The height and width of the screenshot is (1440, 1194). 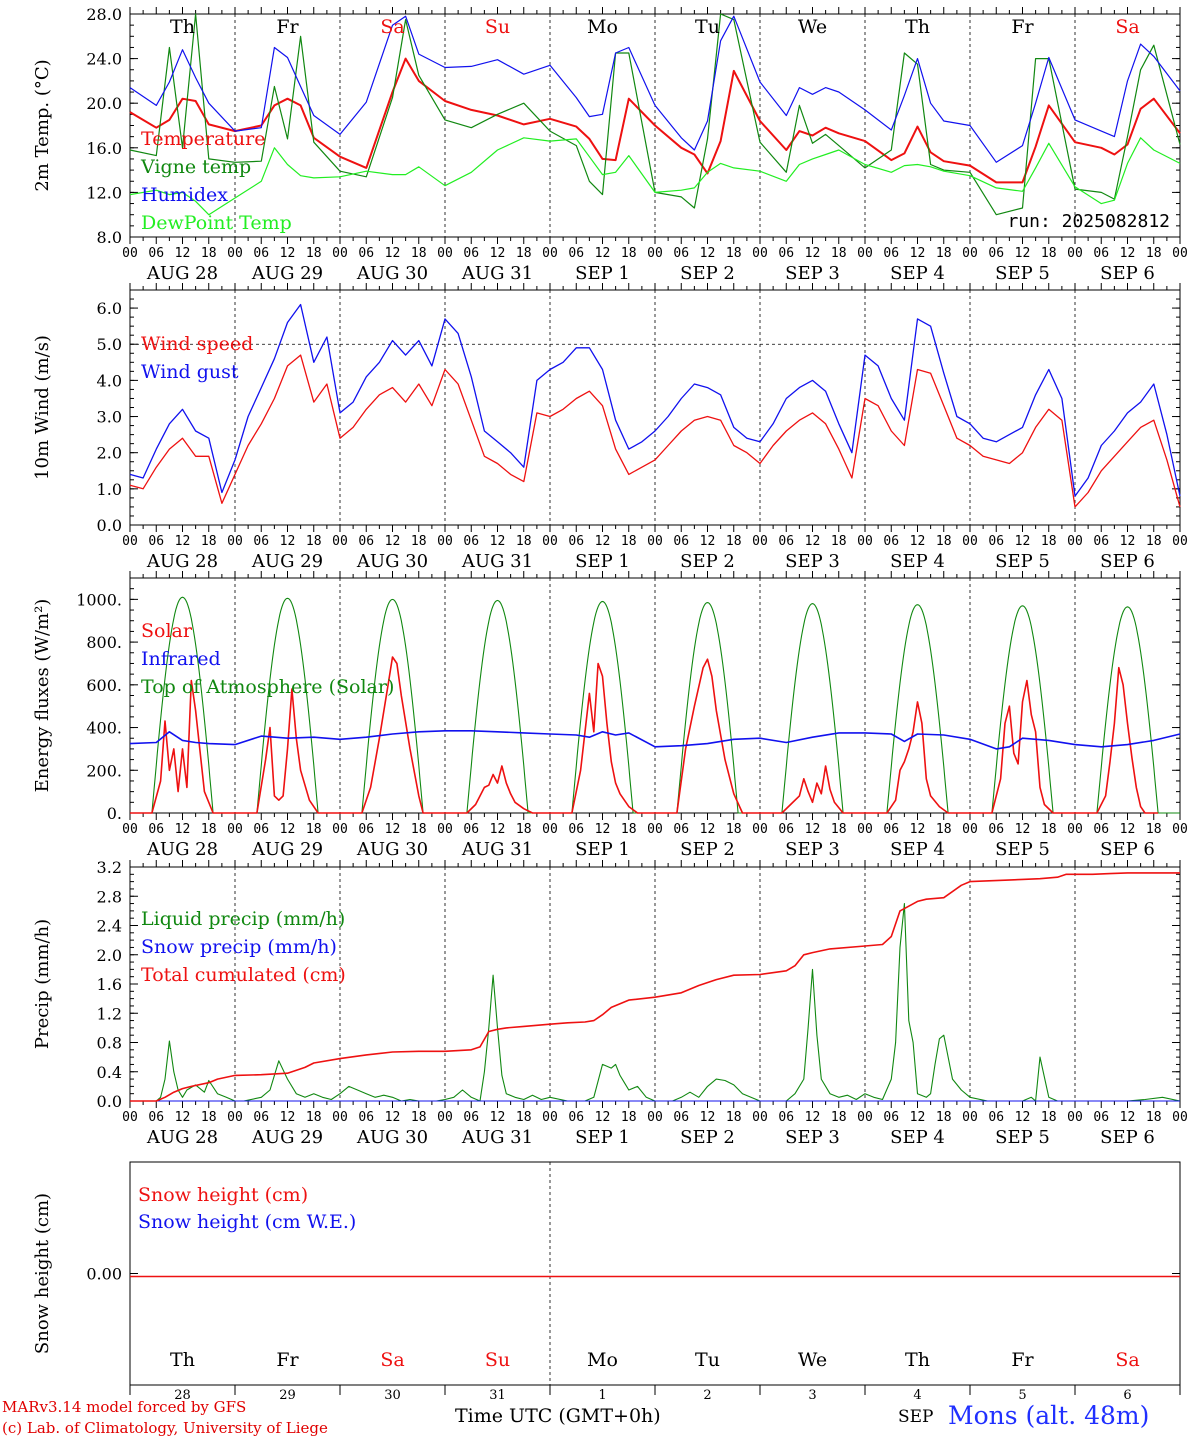 What do you see at coordinates (1022, 849) in the screenshot?
I see `energy-date-label: SEP 5` at bounding box center [1022, 849].